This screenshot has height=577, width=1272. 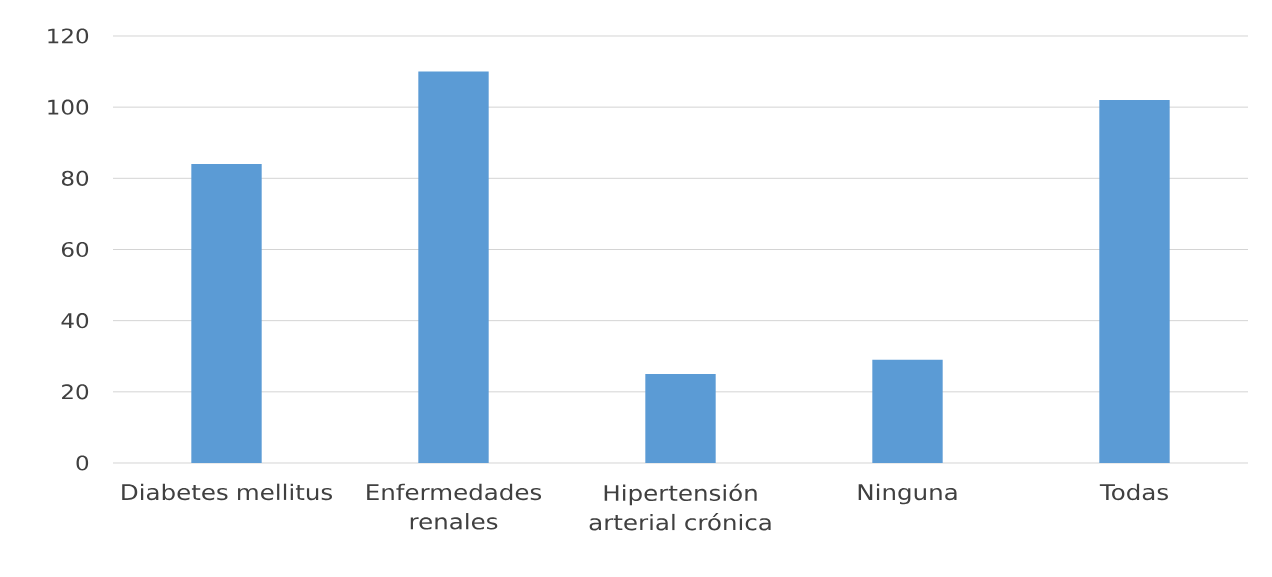 I want to click on y-tick-label: 40, so click(x=75, y=321).